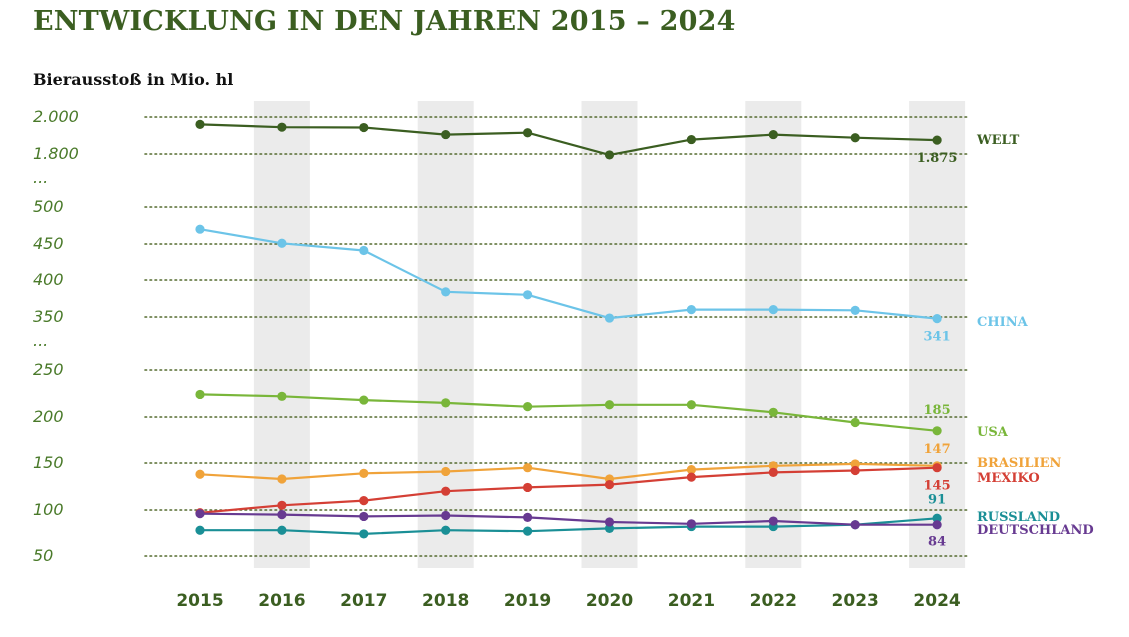  What do you see at coordinates (528, 468) in the screenshot?
I see `data-point-brasilien-2019` at bounding box center [528, 468].